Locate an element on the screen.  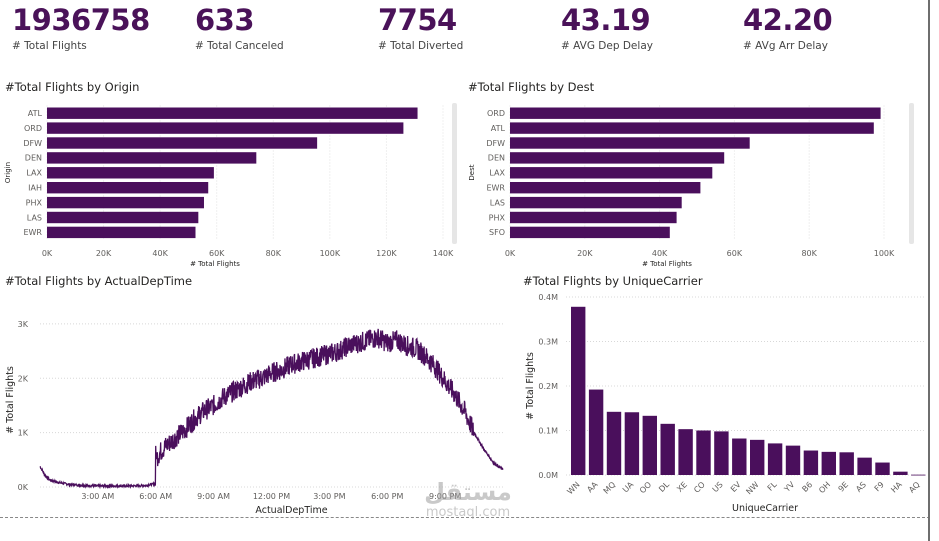
kpi-value: 43.19 is located at coordinates (606, 20).